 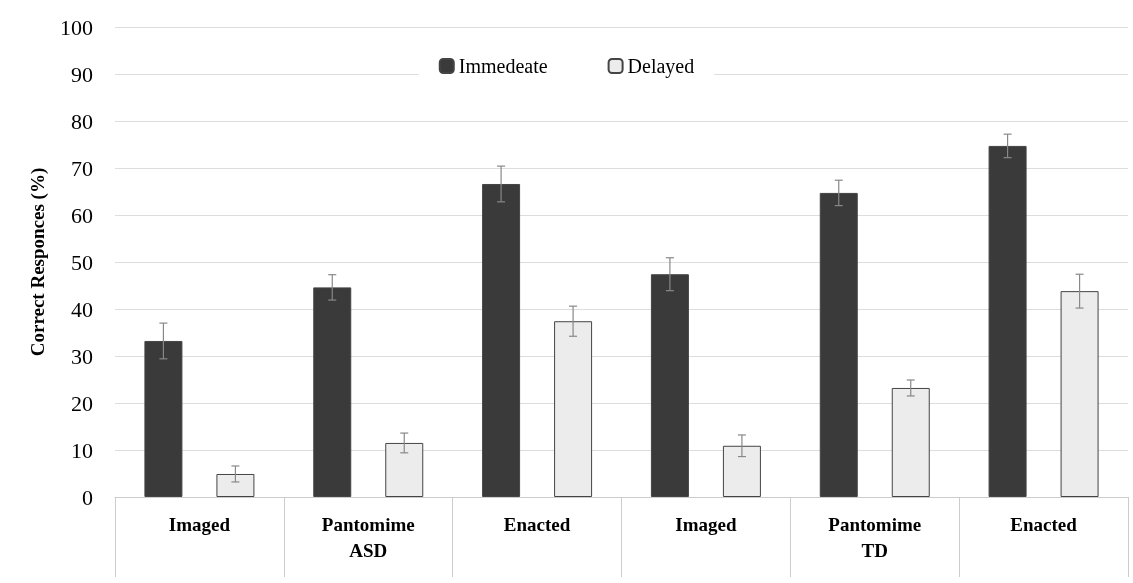 I want to click on y-tick-label: 20, so click(x=82, y=403).